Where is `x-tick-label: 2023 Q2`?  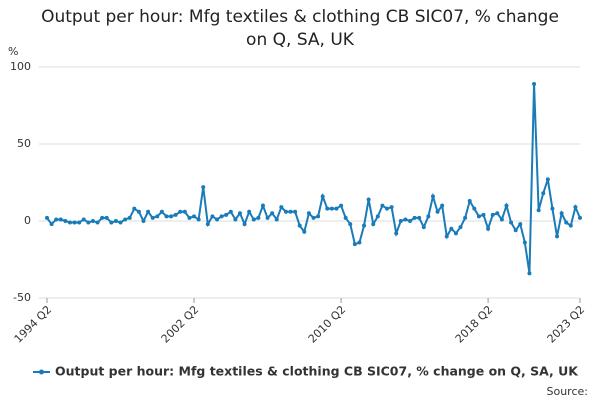
x-tick-label: 2023 Q2 is located at coordinates (566, 324).